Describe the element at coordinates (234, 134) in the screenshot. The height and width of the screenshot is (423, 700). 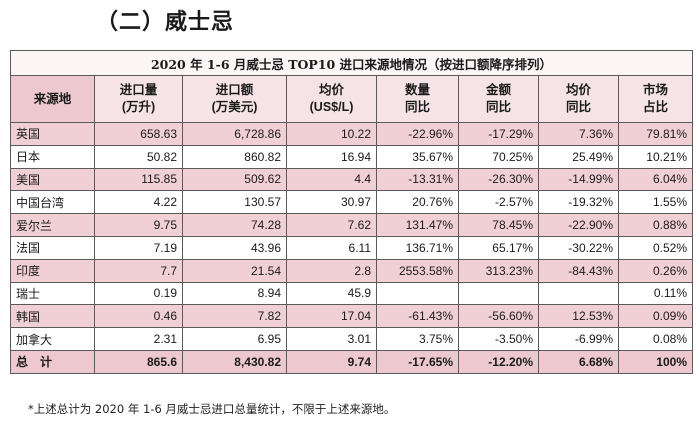
I see `table-cell: 6,728.86` at that location.